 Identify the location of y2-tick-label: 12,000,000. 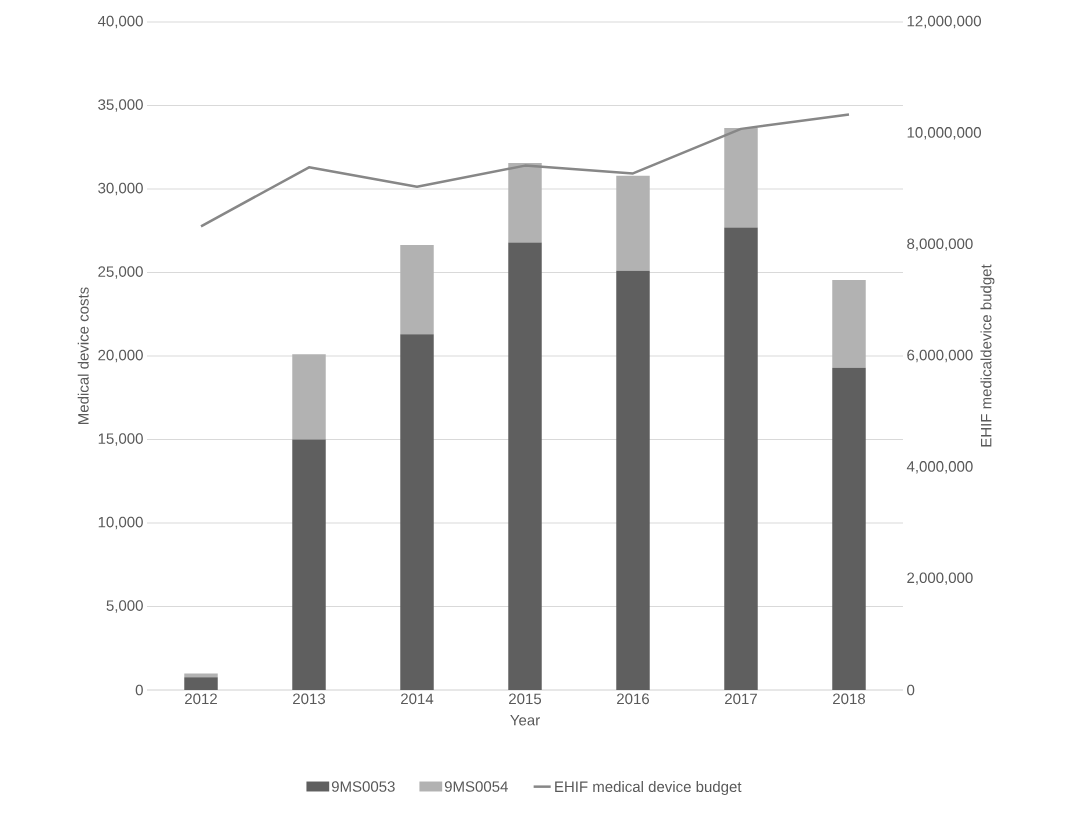
(944, 22).